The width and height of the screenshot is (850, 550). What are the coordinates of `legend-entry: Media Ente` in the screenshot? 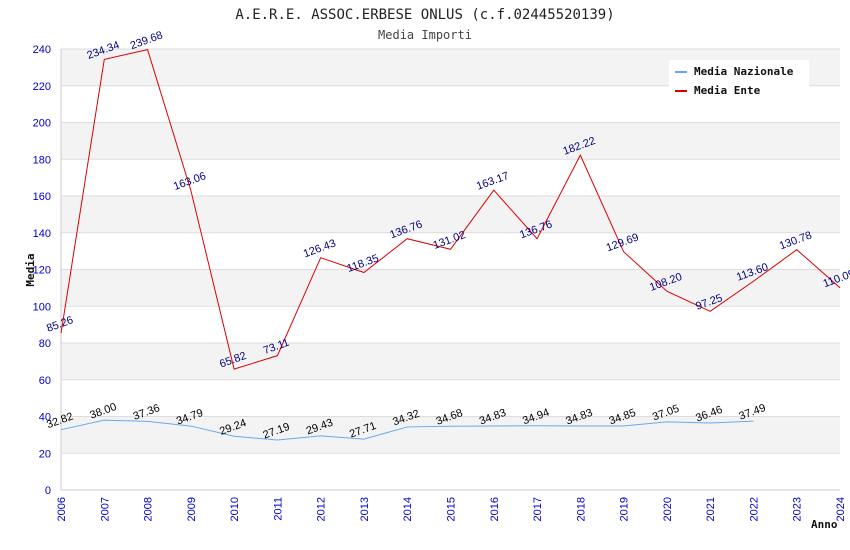 It's located at (727, 90).